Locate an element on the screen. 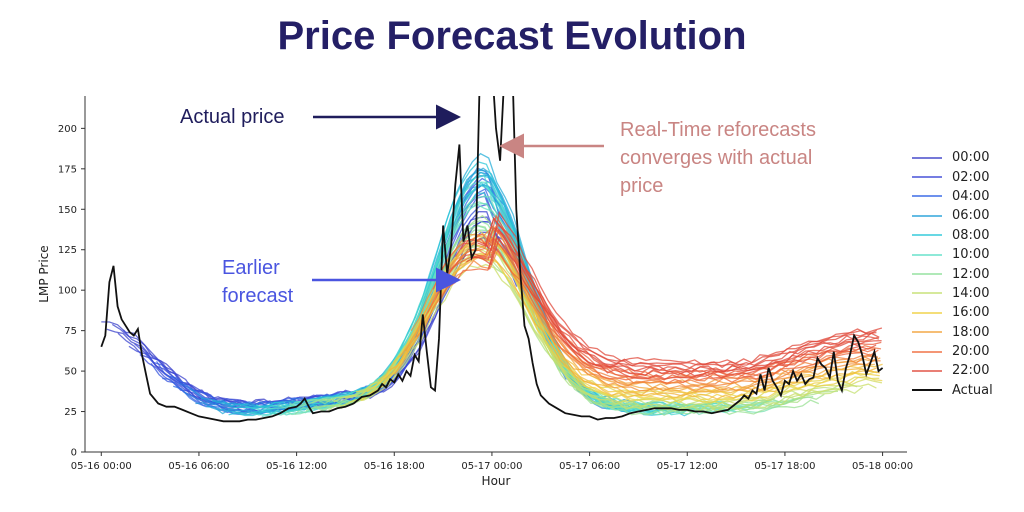 The image size is (1024, 512). legend-label: 10:00 is located at coordinates (971, 255).